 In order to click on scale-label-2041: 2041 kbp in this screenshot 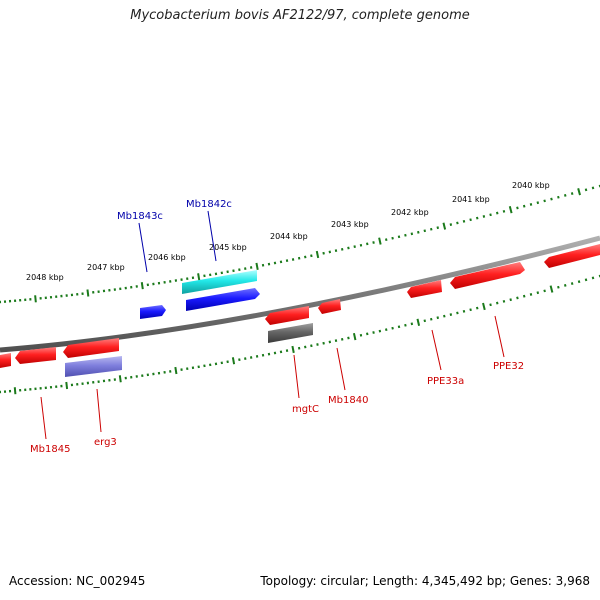, I will do `click(471, 199)`.